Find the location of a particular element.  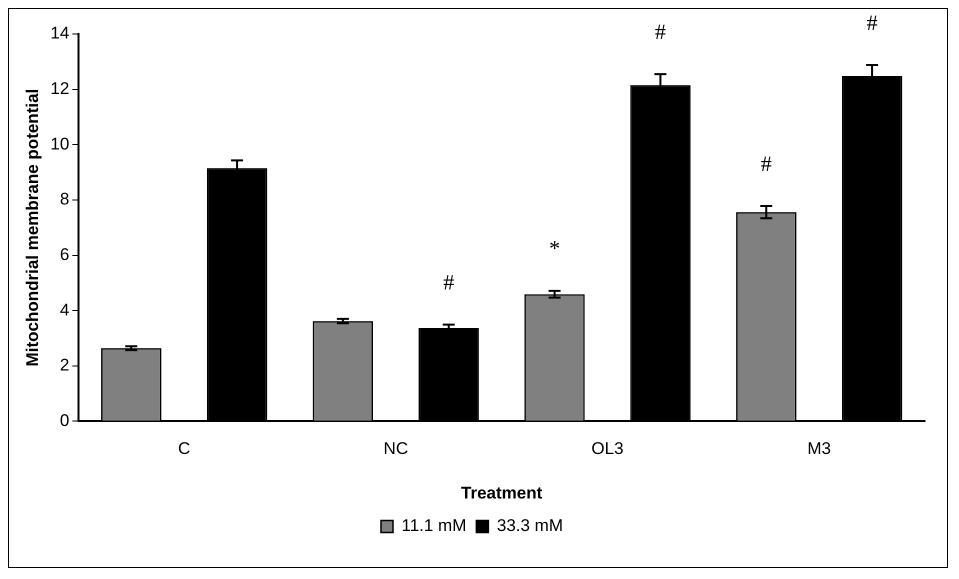

legend-label: 33.3 mM is located at coordinates (530, 526).